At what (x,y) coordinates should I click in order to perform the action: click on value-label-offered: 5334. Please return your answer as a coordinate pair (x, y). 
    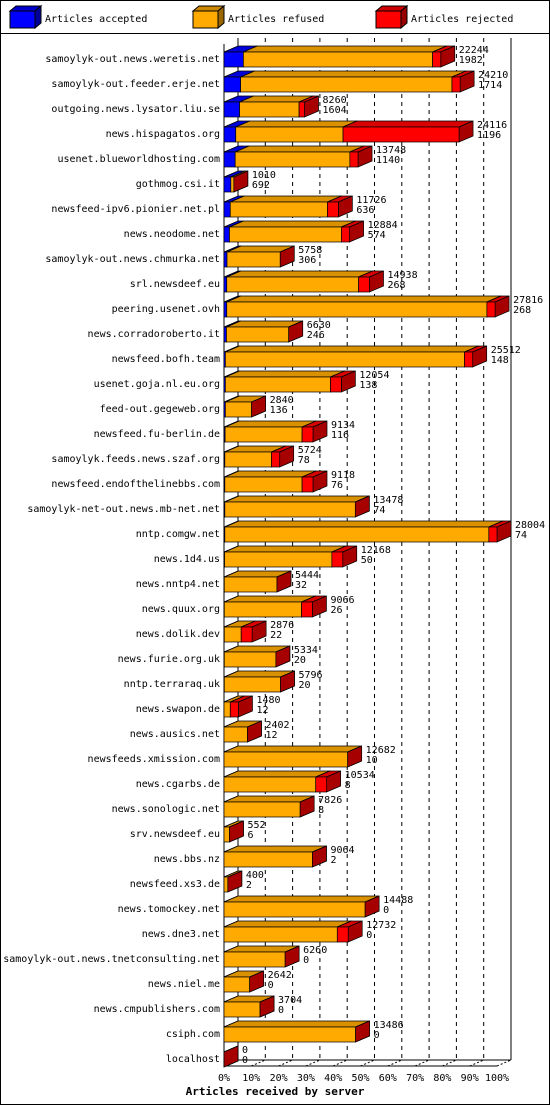
    Looking at the image, I should click on (306, 650).